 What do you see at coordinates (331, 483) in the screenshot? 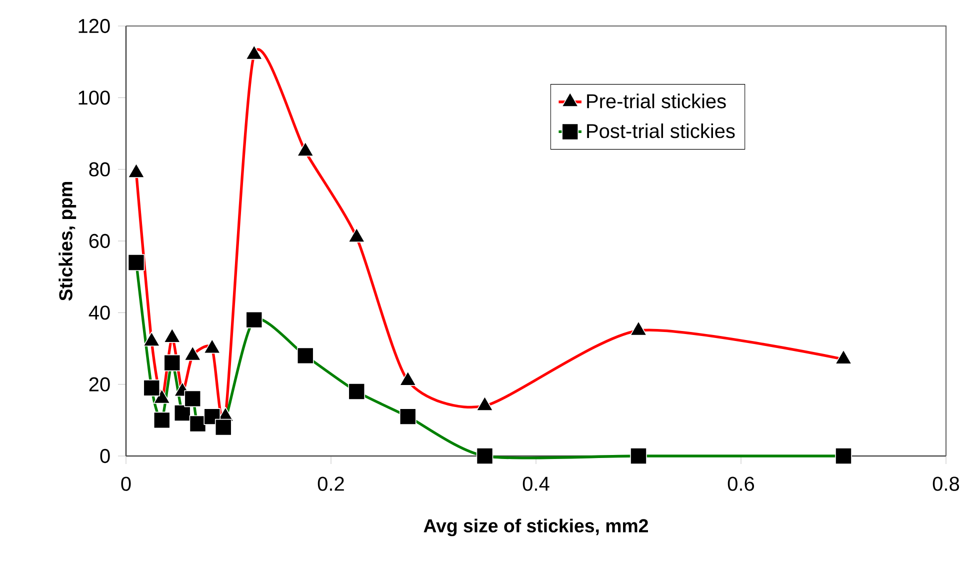
I see `x-tick-label: 0.2` at bounding box center [331, 483].